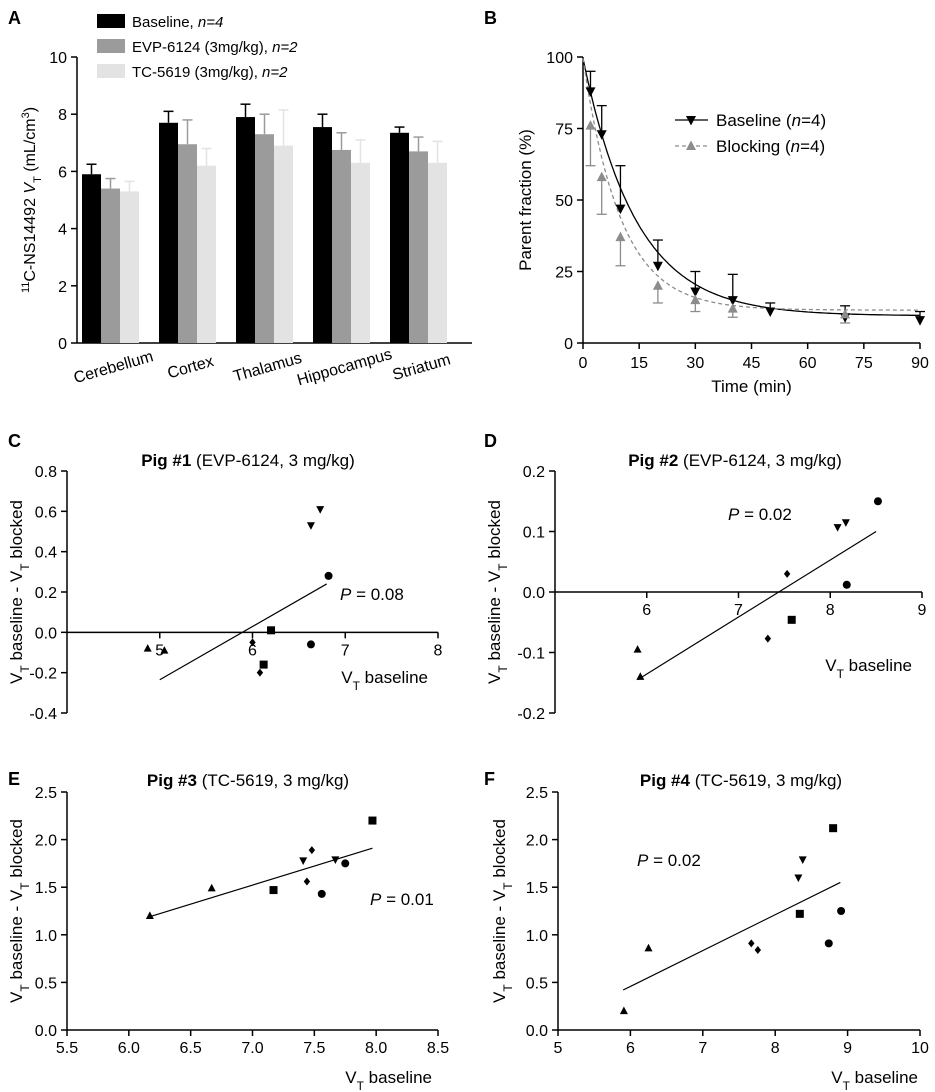 Image resolution: width=935 pixels, height=1092 pixels. Describe the element at coordinates (669, 860) in the screenshot. I see `panel-f-p-value: P = 0.02` at that location.